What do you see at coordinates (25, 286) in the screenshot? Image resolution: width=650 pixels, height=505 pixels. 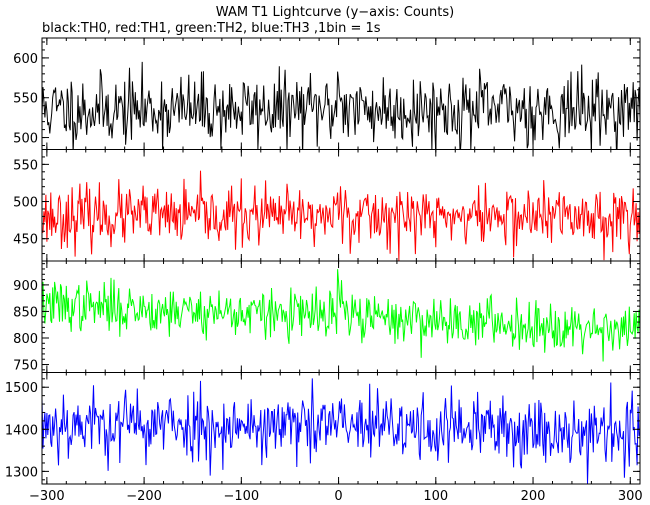 I see `y-tick-label: 900` at bounding box center [25, 286].